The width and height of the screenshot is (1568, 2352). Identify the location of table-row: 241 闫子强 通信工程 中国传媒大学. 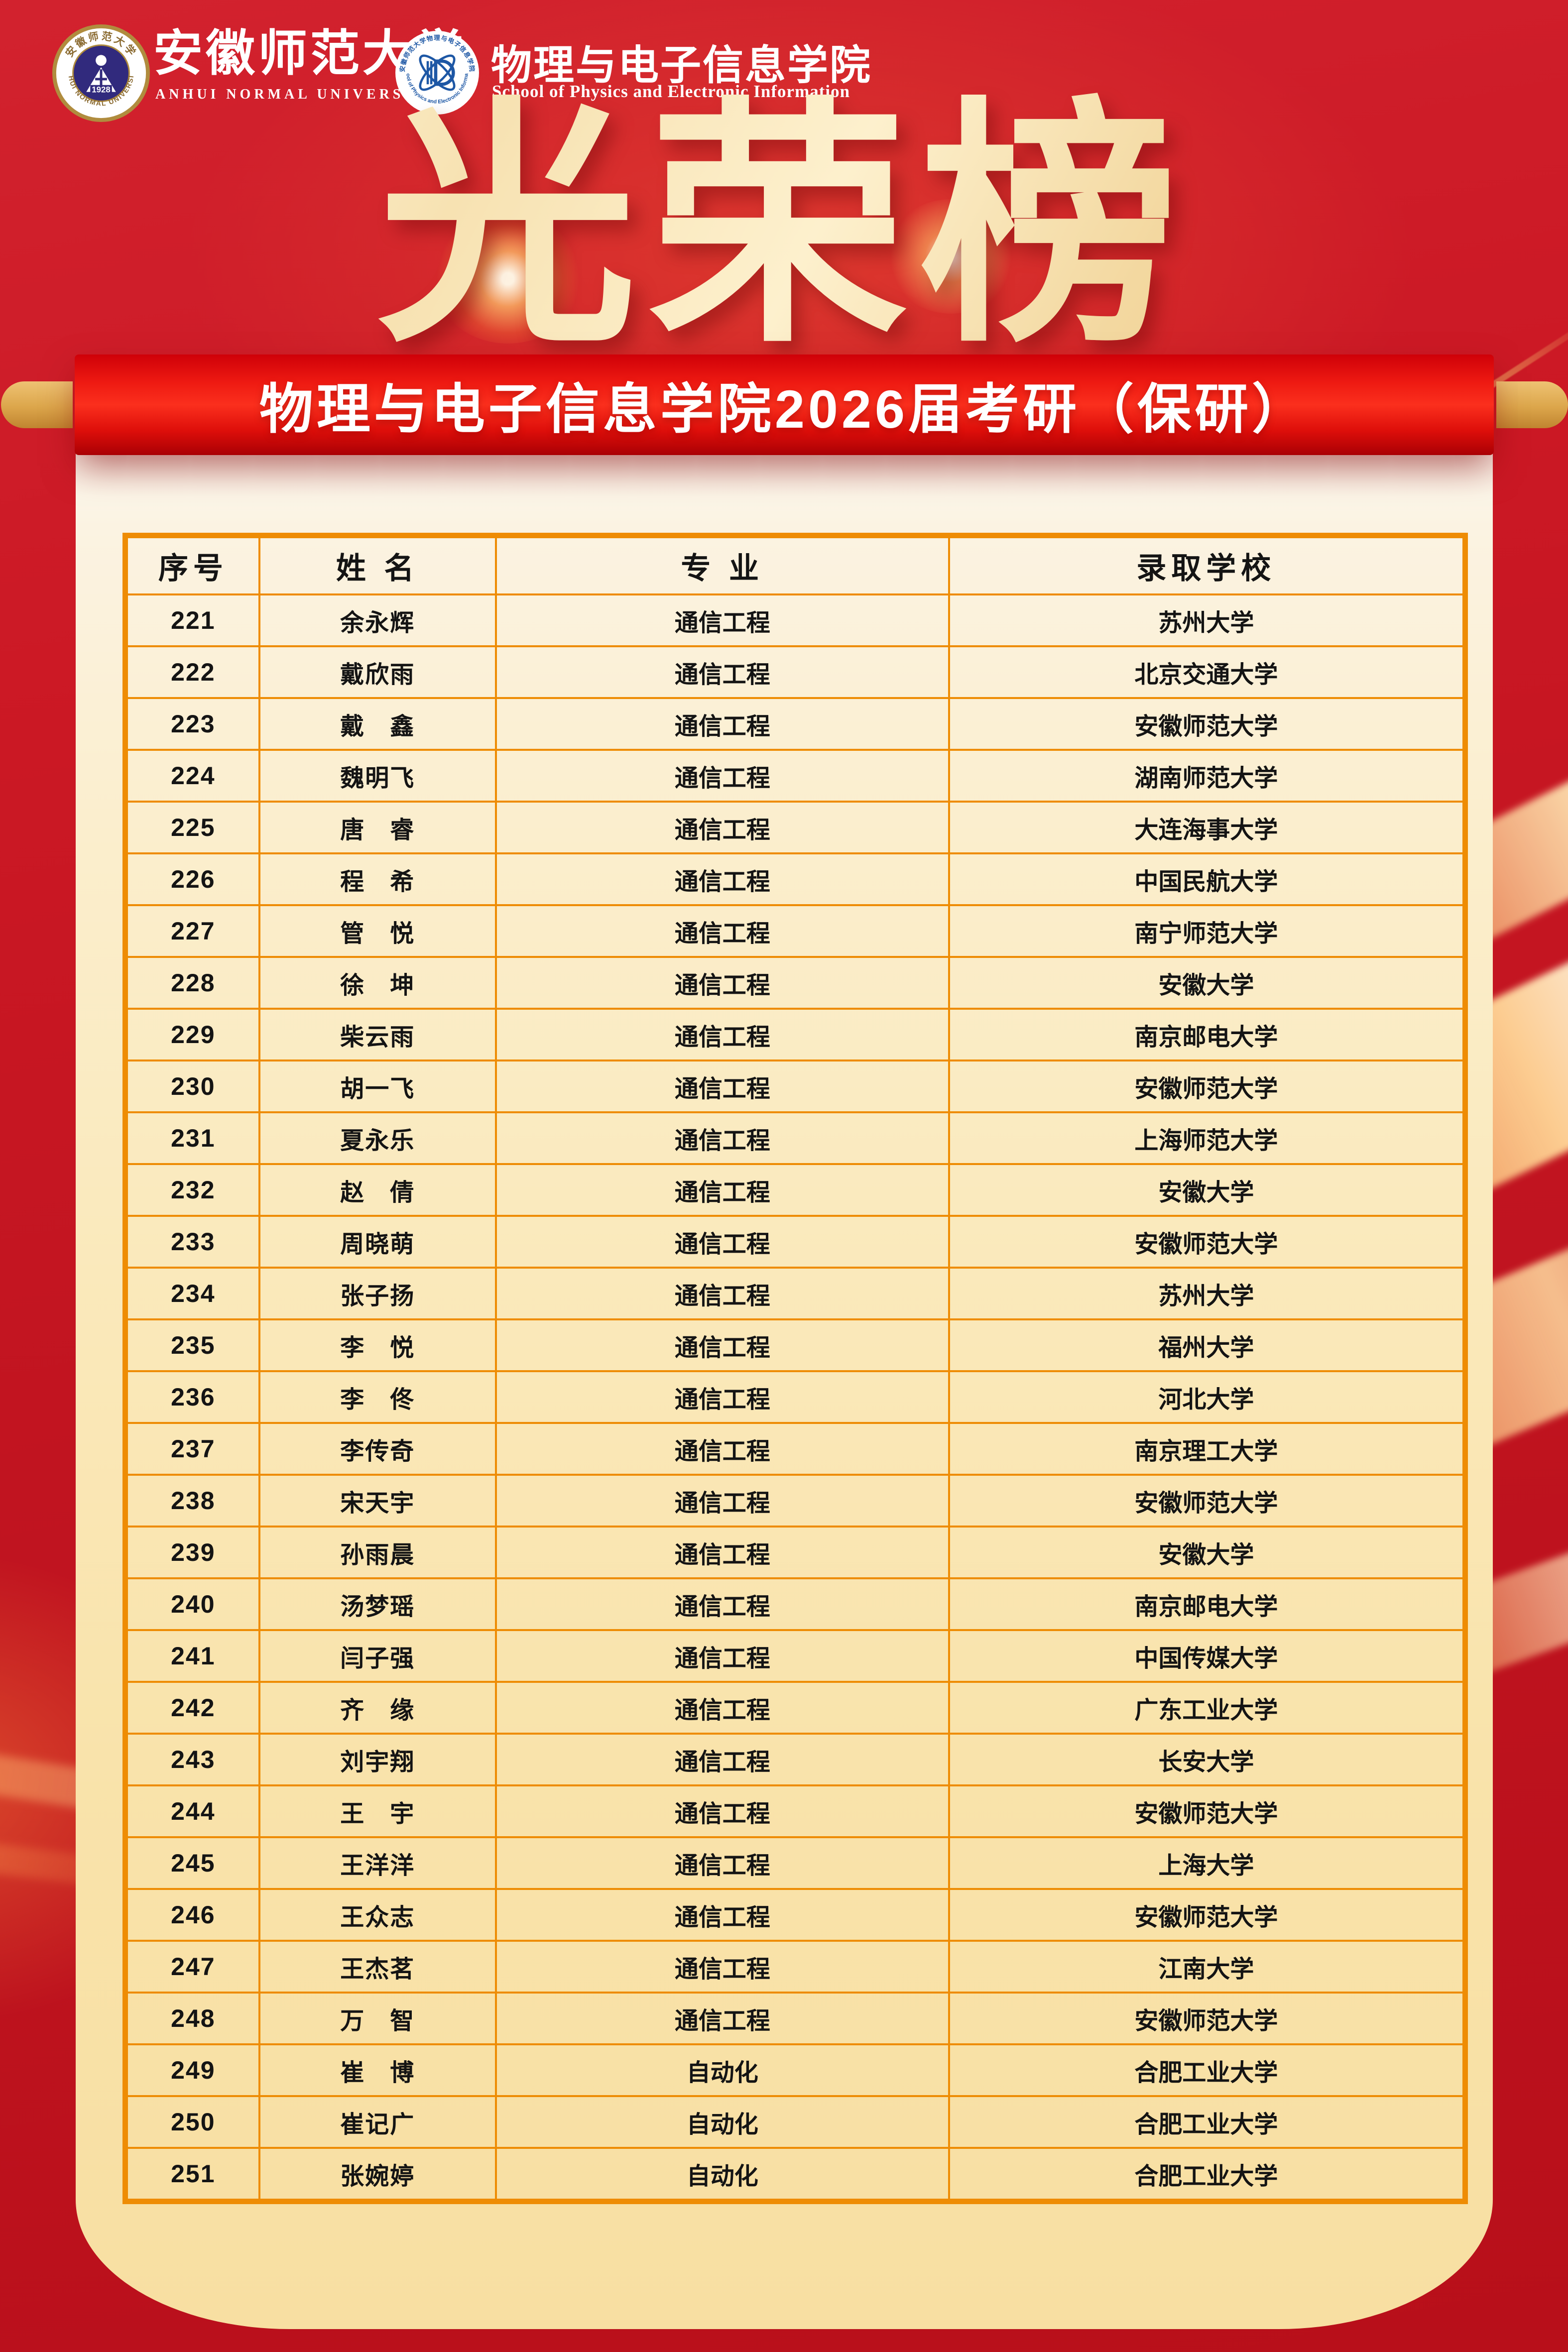
(795, 1656).